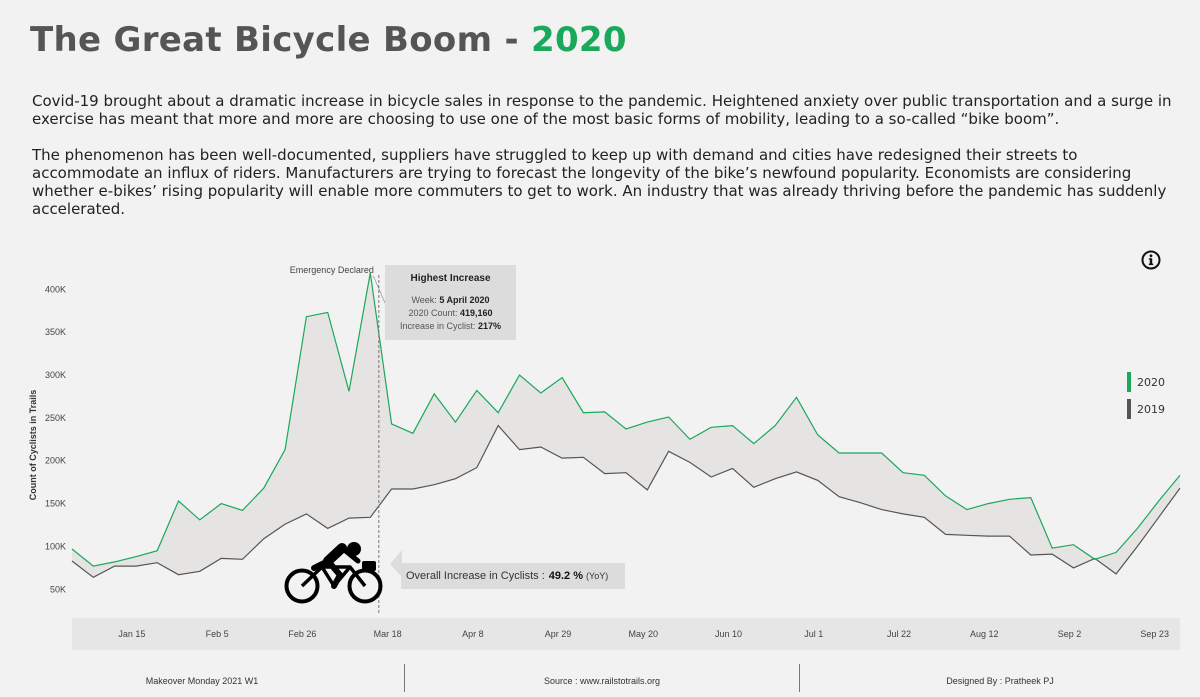  Describe the element at coordinates (438, 326) in the screenshot. I see `highest-increase-label: Increase in Cyclist:` at that location.